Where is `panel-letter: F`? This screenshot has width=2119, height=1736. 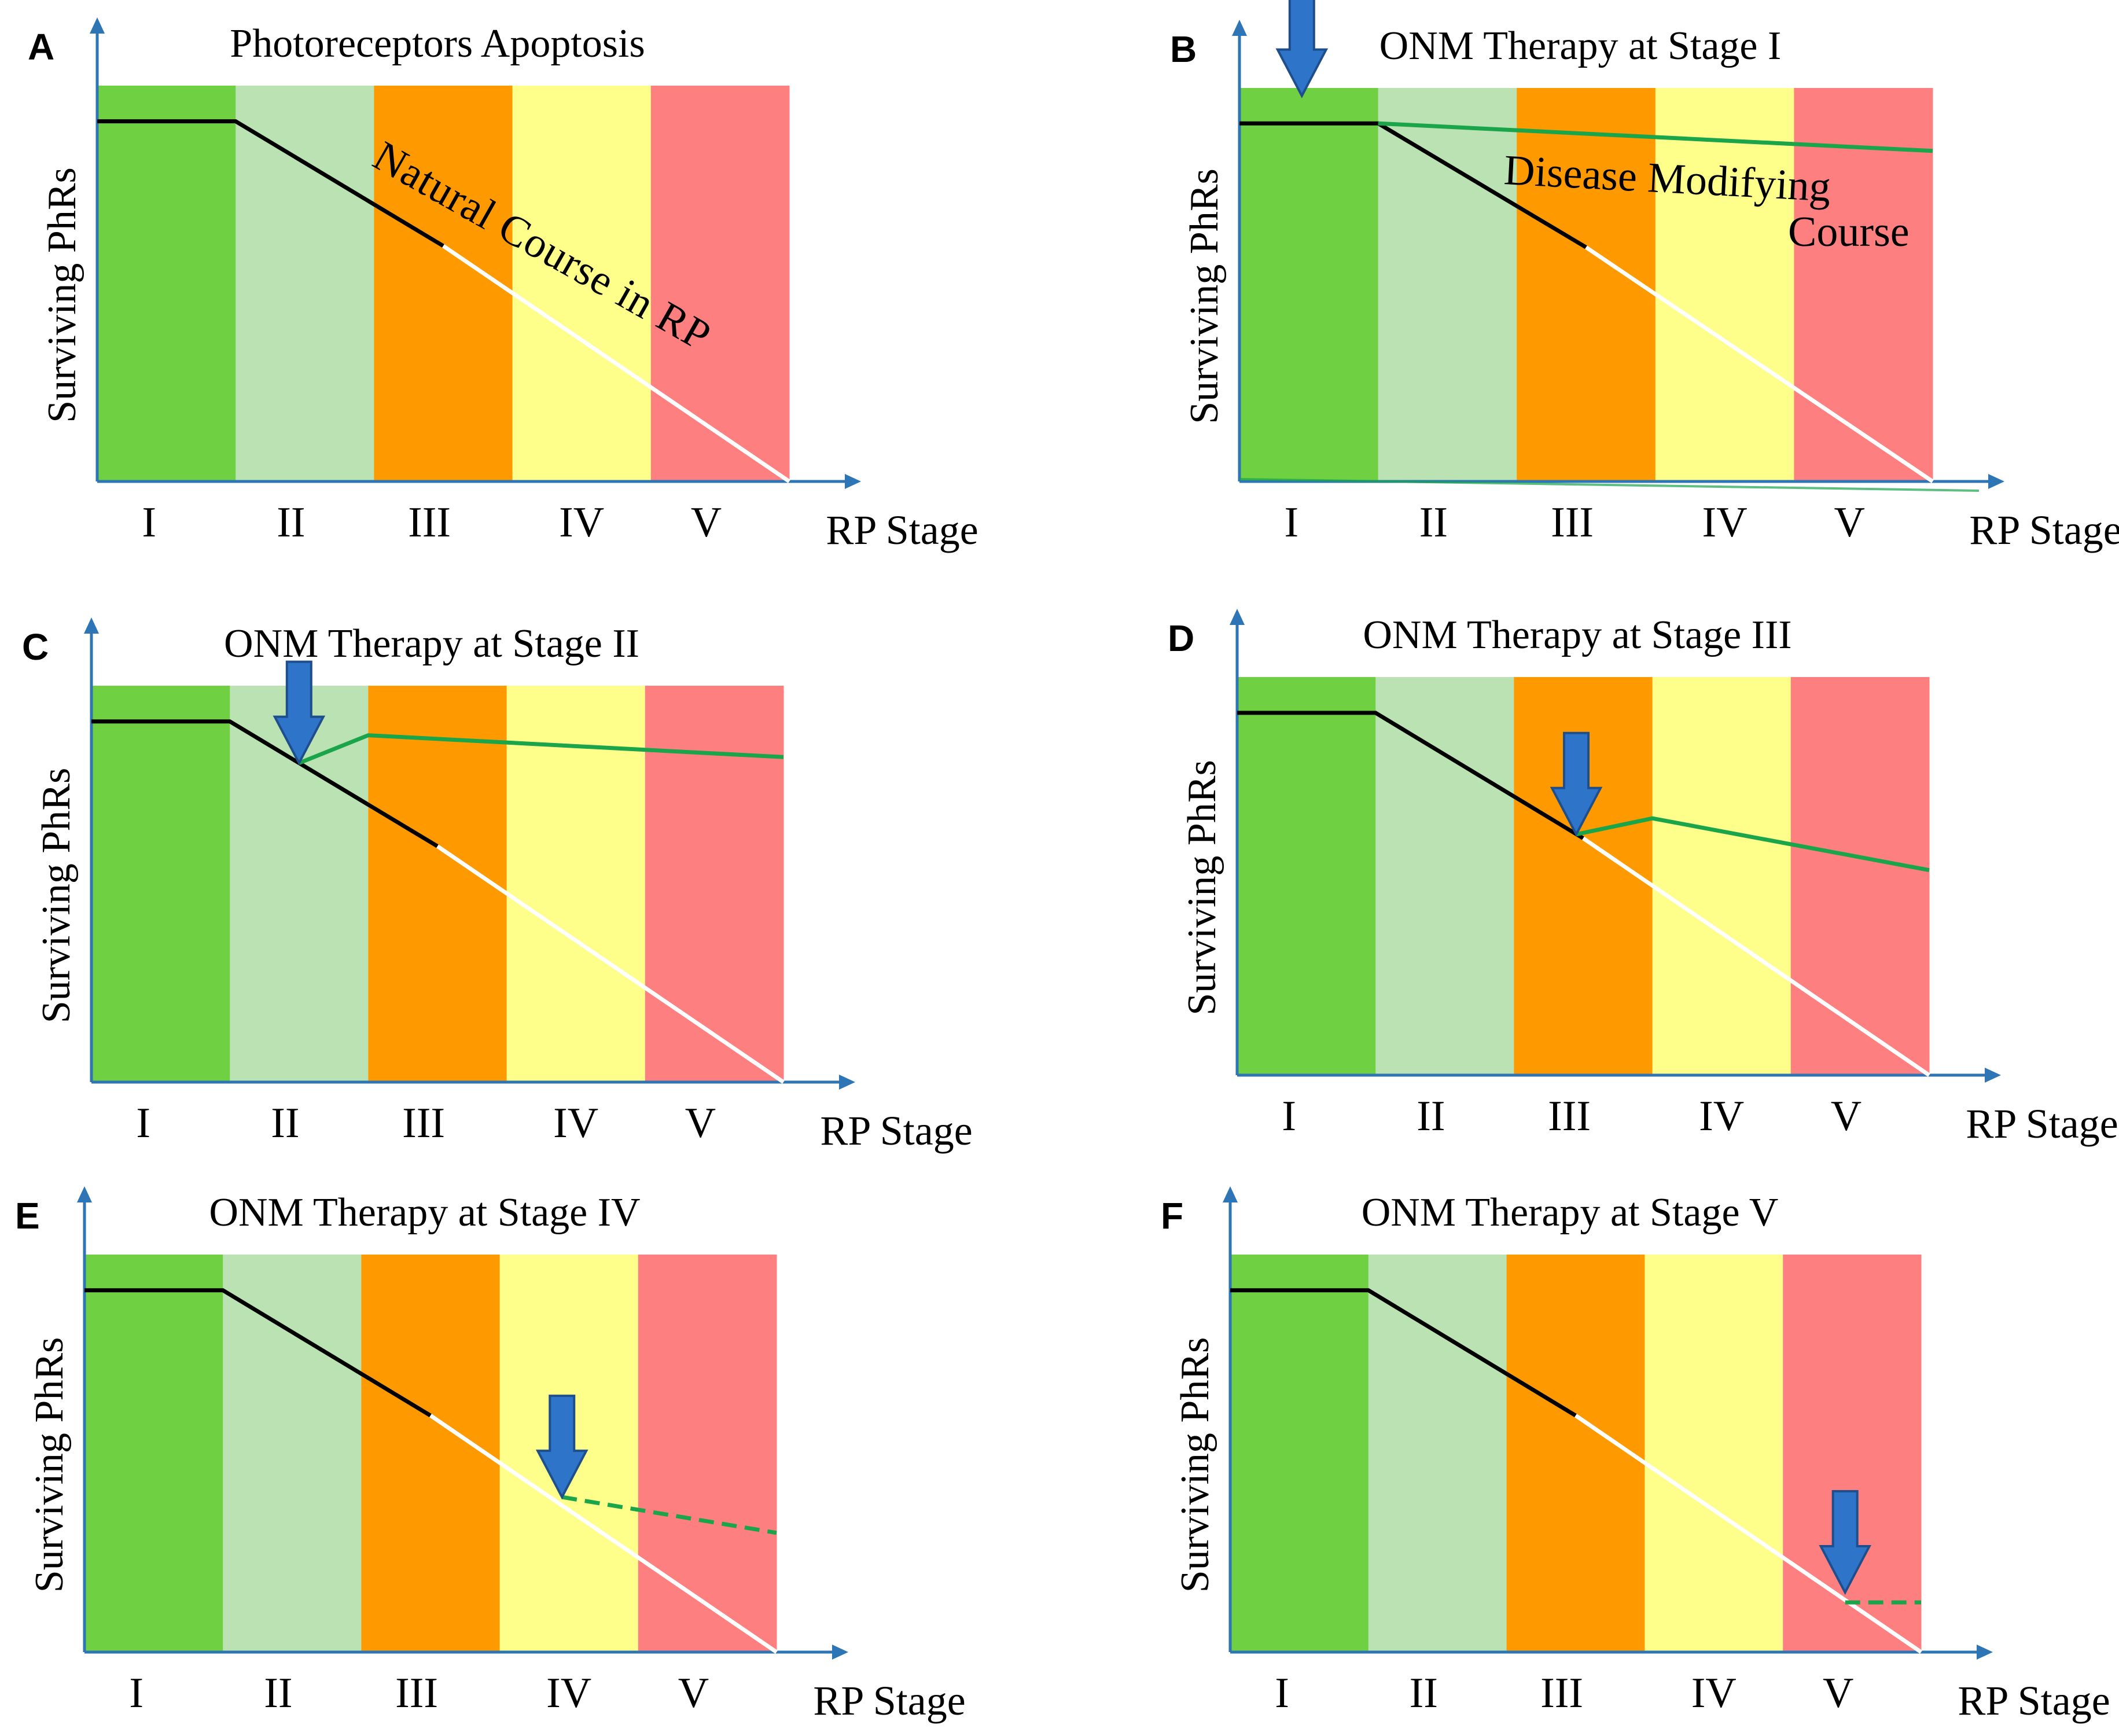 panel-letter: F is located at coordinates (1172, 1216).